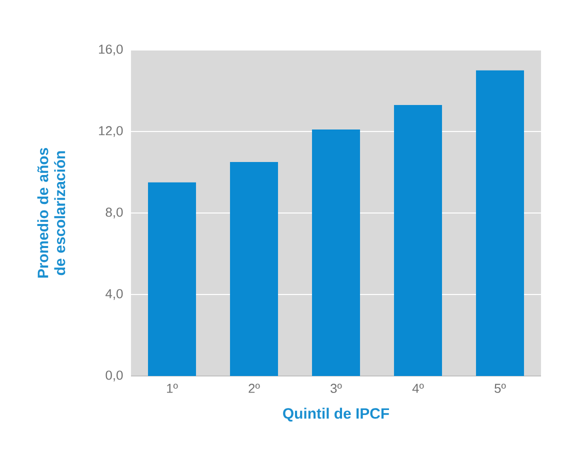  I want to click on y-tick-label: 16,0, so click(111, 50).